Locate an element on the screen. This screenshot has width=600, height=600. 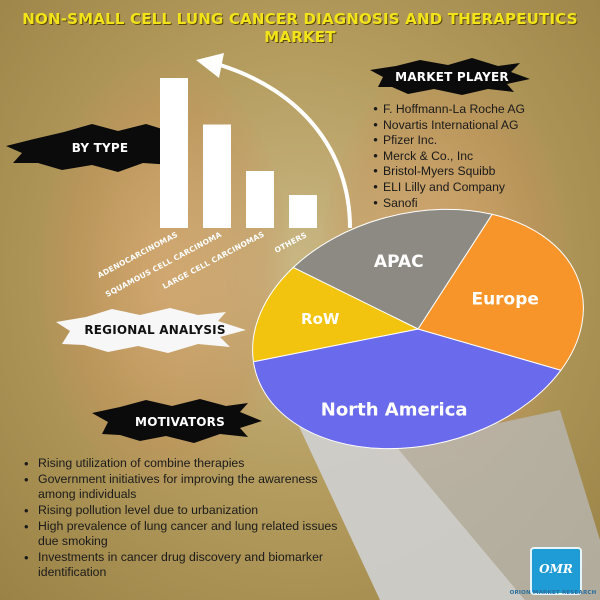
motivator-item: Rising utilization of combine therapies is located at coordinates (187, 463).